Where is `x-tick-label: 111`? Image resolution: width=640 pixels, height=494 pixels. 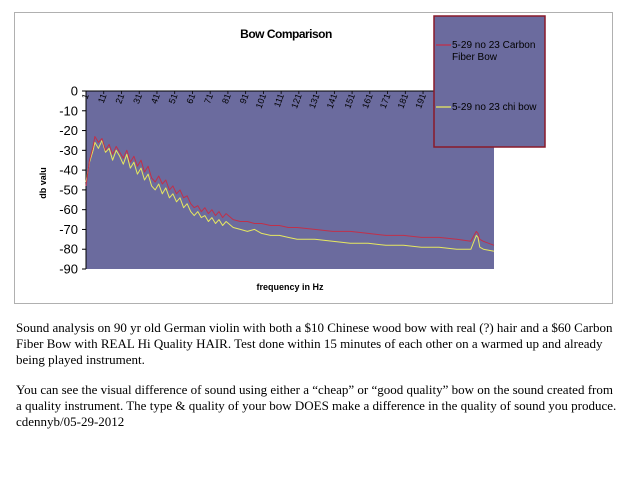 x-tick-label: 111 is located at coordinates (279, 100).